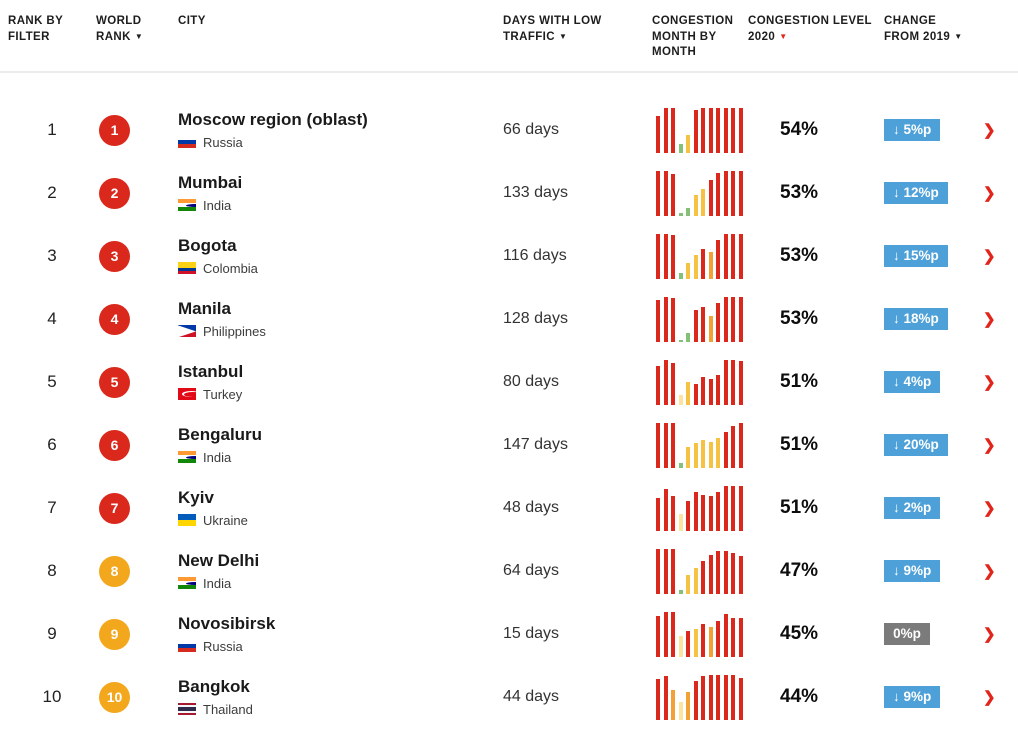 The width and height of the screenshot is (1018, 731). Describe the element at coordinates (799, 319) in the screenshot. I see `congestion-level-value: 53%` at that location.